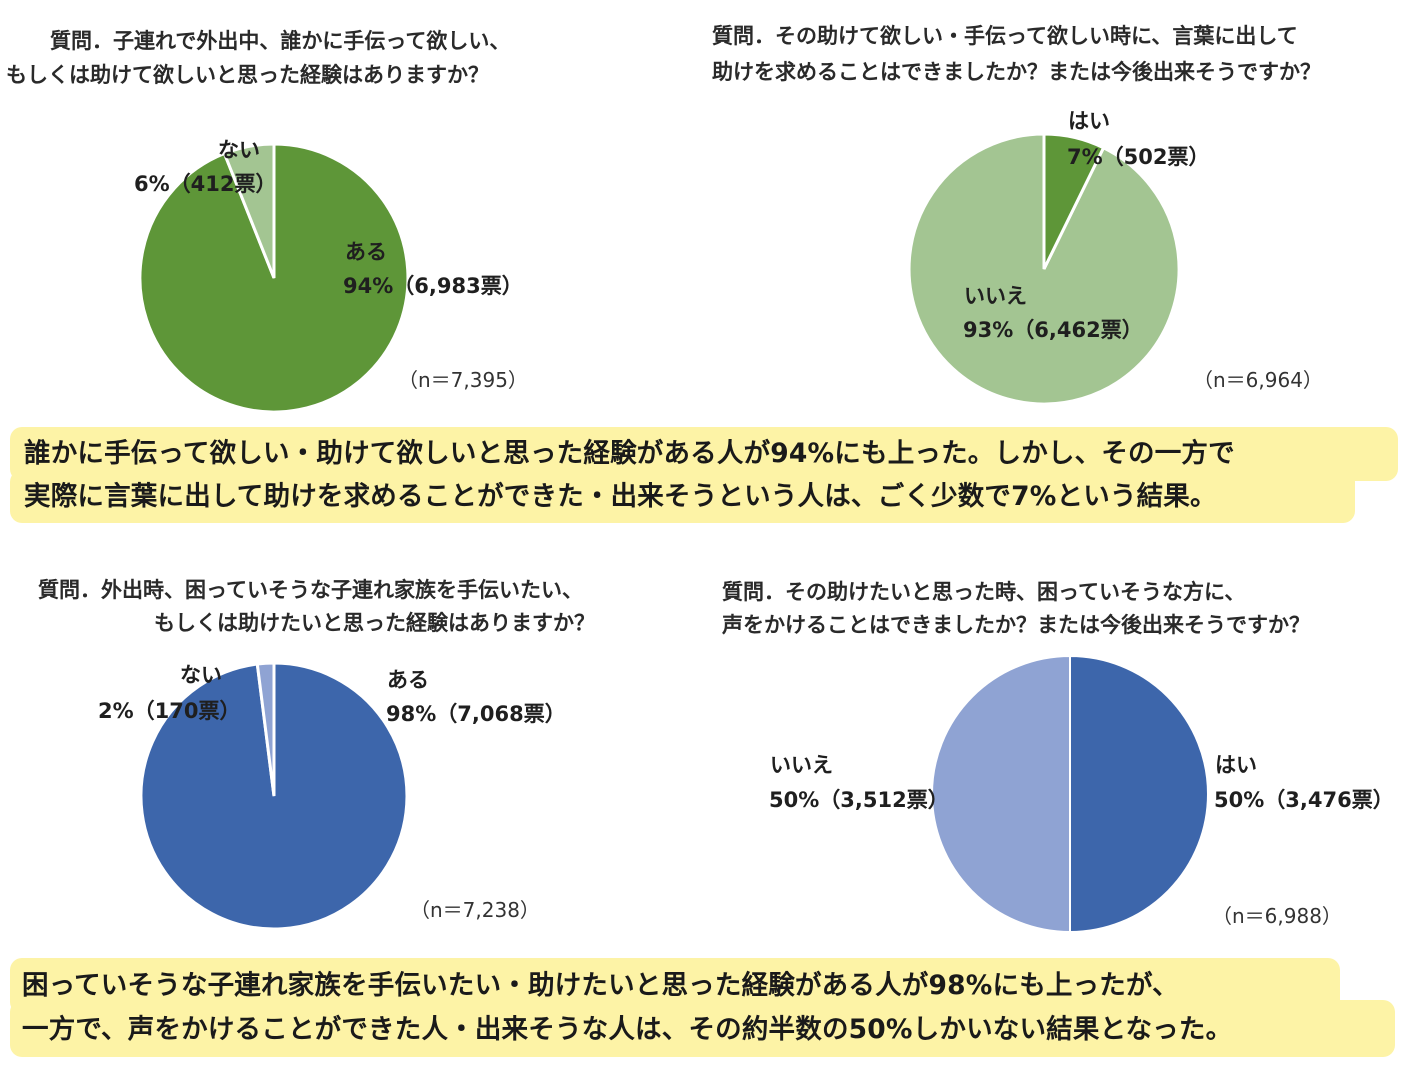  Describe the element at coordinates (1277, 916) in the screenshot. I see `sample-size: （n＝6,988）` at that location.